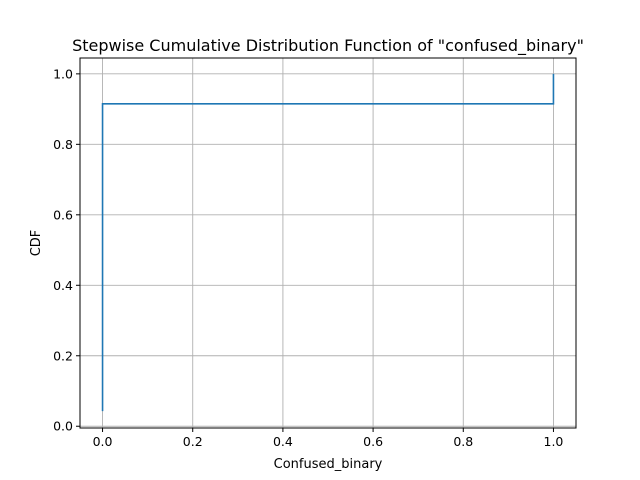 The image size is (640, 480). What do you see at coordinates (463, 441) in the screenshot?
I see `x-tick-label: 0.8` at bounding box center [463, 441].